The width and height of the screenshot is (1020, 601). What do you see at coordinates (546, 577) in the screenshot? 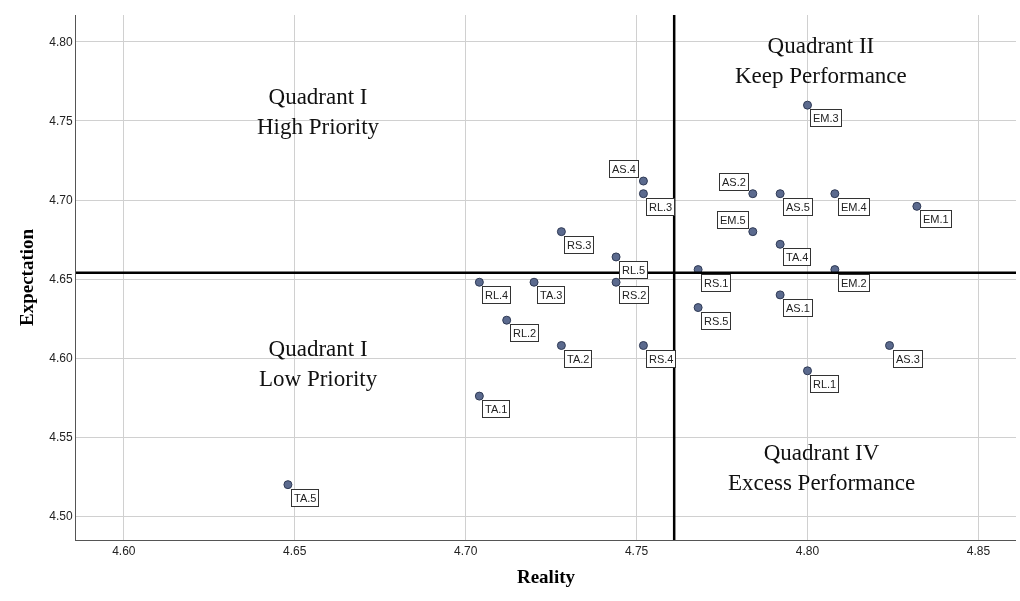
I see `x-axis-title: Reality` at bounding box center [546, 577].